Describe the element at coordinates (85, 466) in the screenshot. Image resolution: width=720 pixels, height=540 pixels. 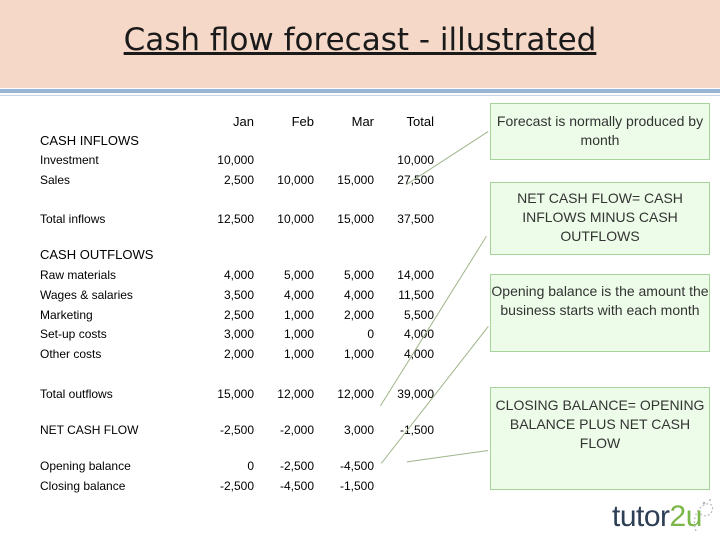
I see `row-label-opening: Opening balance` at that location.